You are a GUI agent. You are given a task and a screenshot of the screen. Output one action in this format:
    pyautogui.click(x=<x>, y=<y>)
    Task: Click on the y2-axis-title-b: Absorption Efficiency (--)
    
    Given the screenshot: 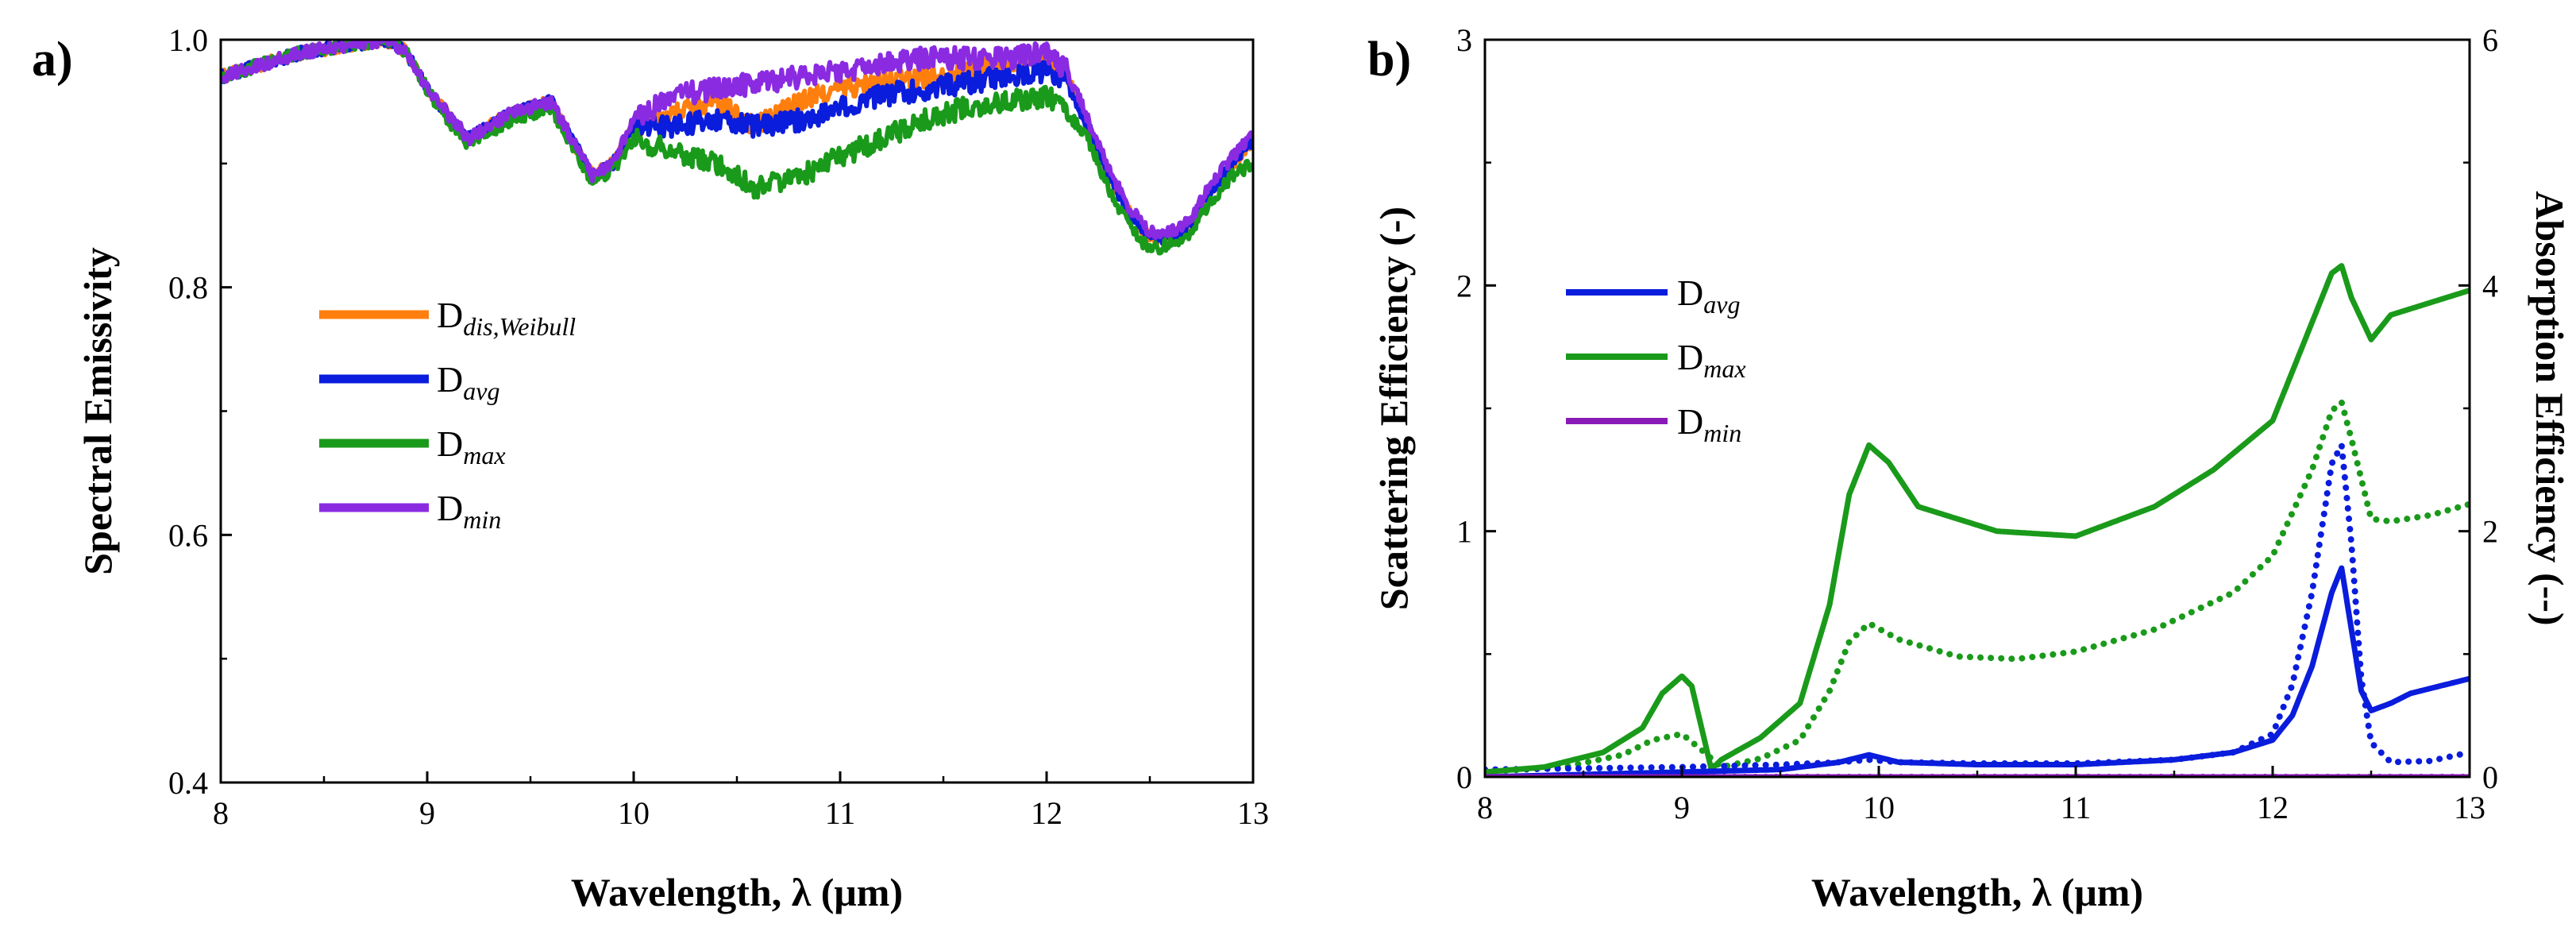 What is the action you would take?
    pyautogui.click(x=2550, y=408)
    